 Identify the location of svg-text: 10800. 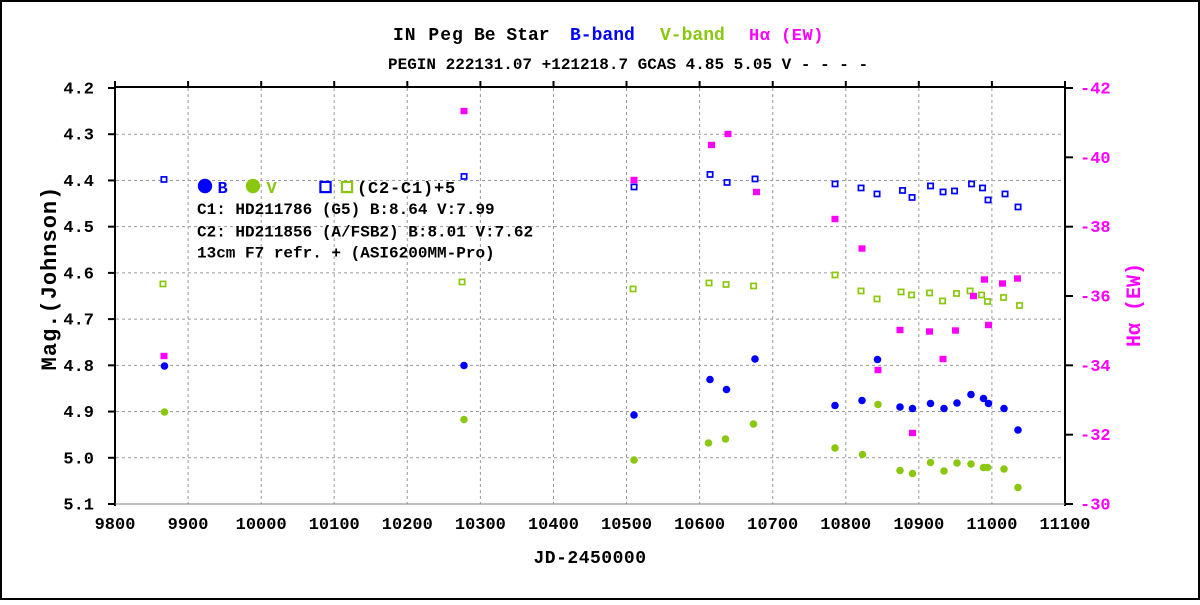
(845, 525).